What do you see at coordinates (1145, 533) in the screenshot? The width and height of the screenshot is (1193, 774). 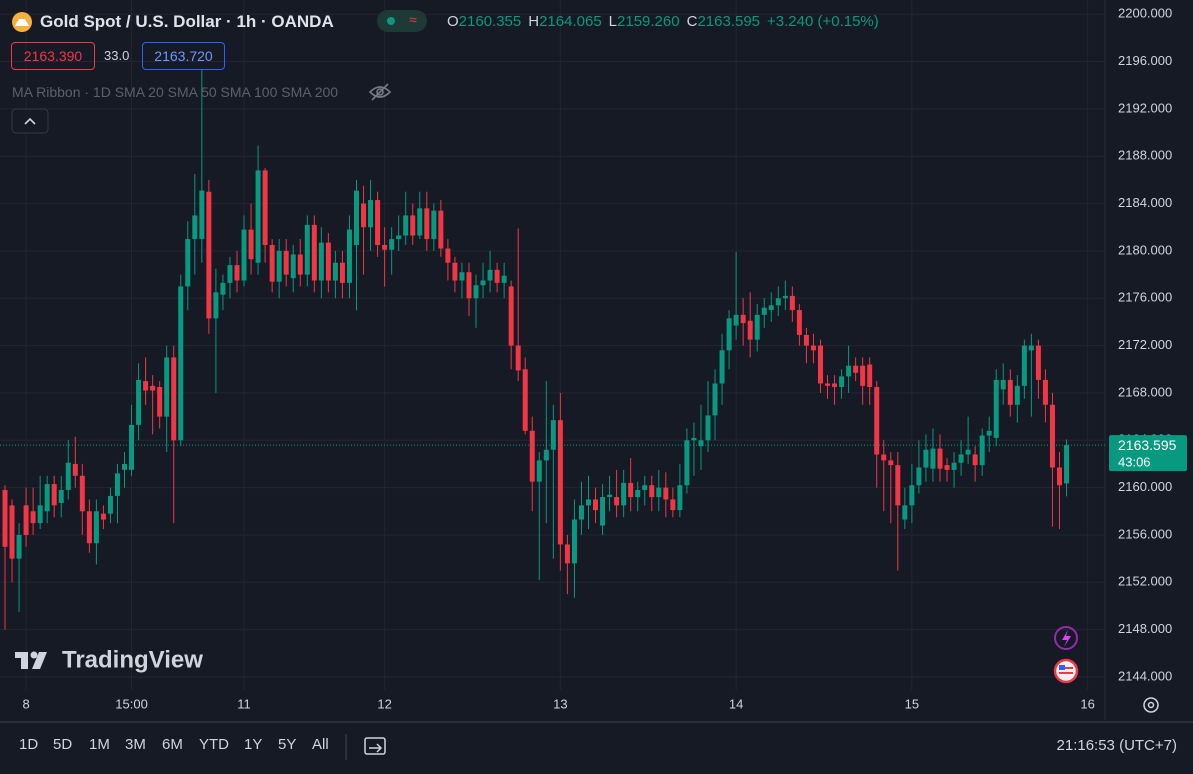 I see `y-tick-label: 2156.000` at bounding box center [1145, 533].